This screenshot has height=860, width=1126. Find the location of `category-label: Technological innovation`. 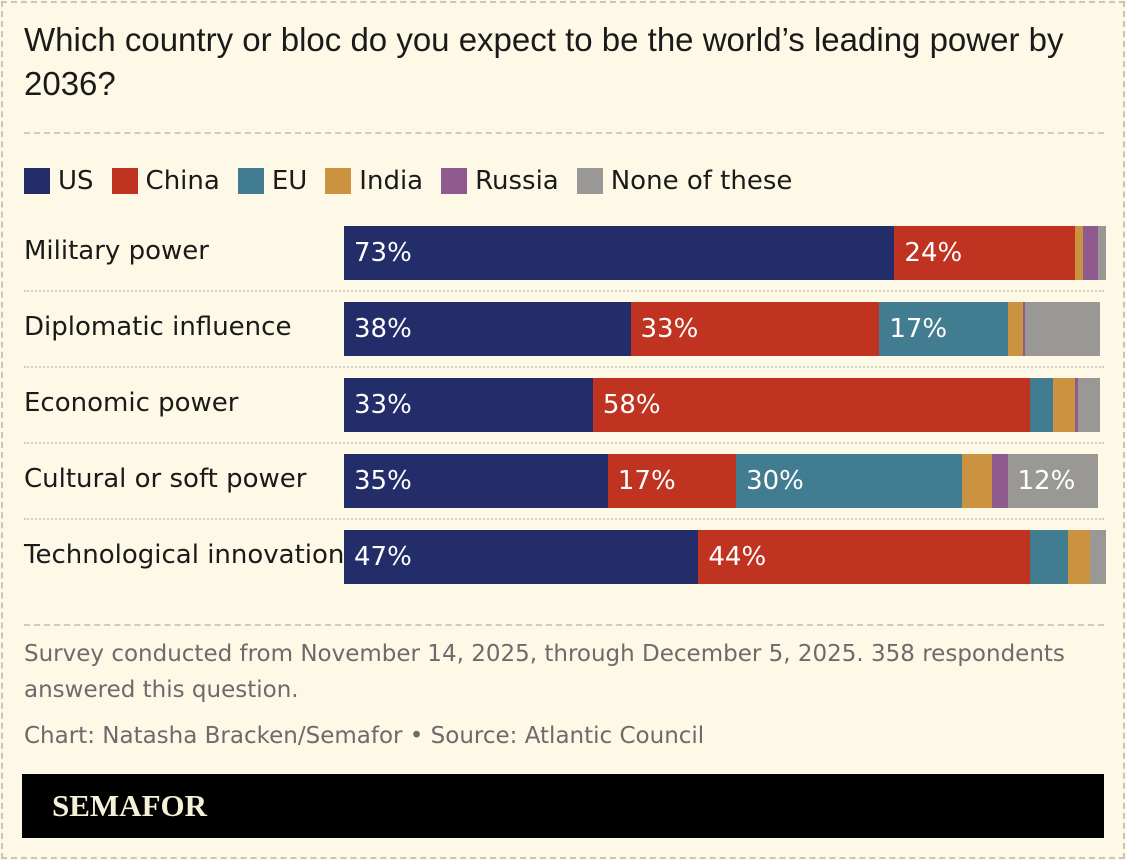

category-label: Technological innovation is located at coordinates (184, 555).